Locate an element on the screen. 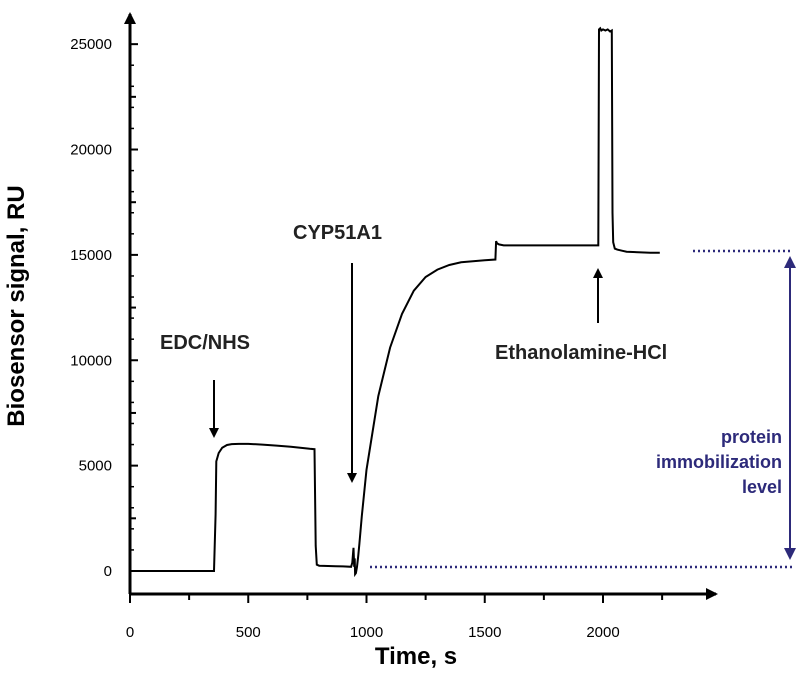  y-tick-label: 15000 is located at coordinates (91, 255).